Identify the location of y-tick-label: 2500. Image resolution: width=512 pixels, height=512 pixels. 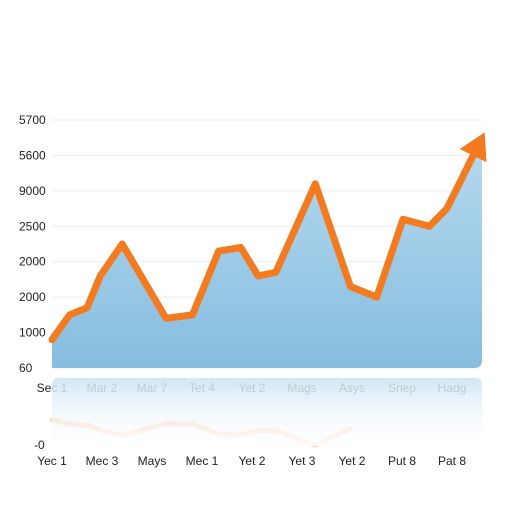
(32, 226).